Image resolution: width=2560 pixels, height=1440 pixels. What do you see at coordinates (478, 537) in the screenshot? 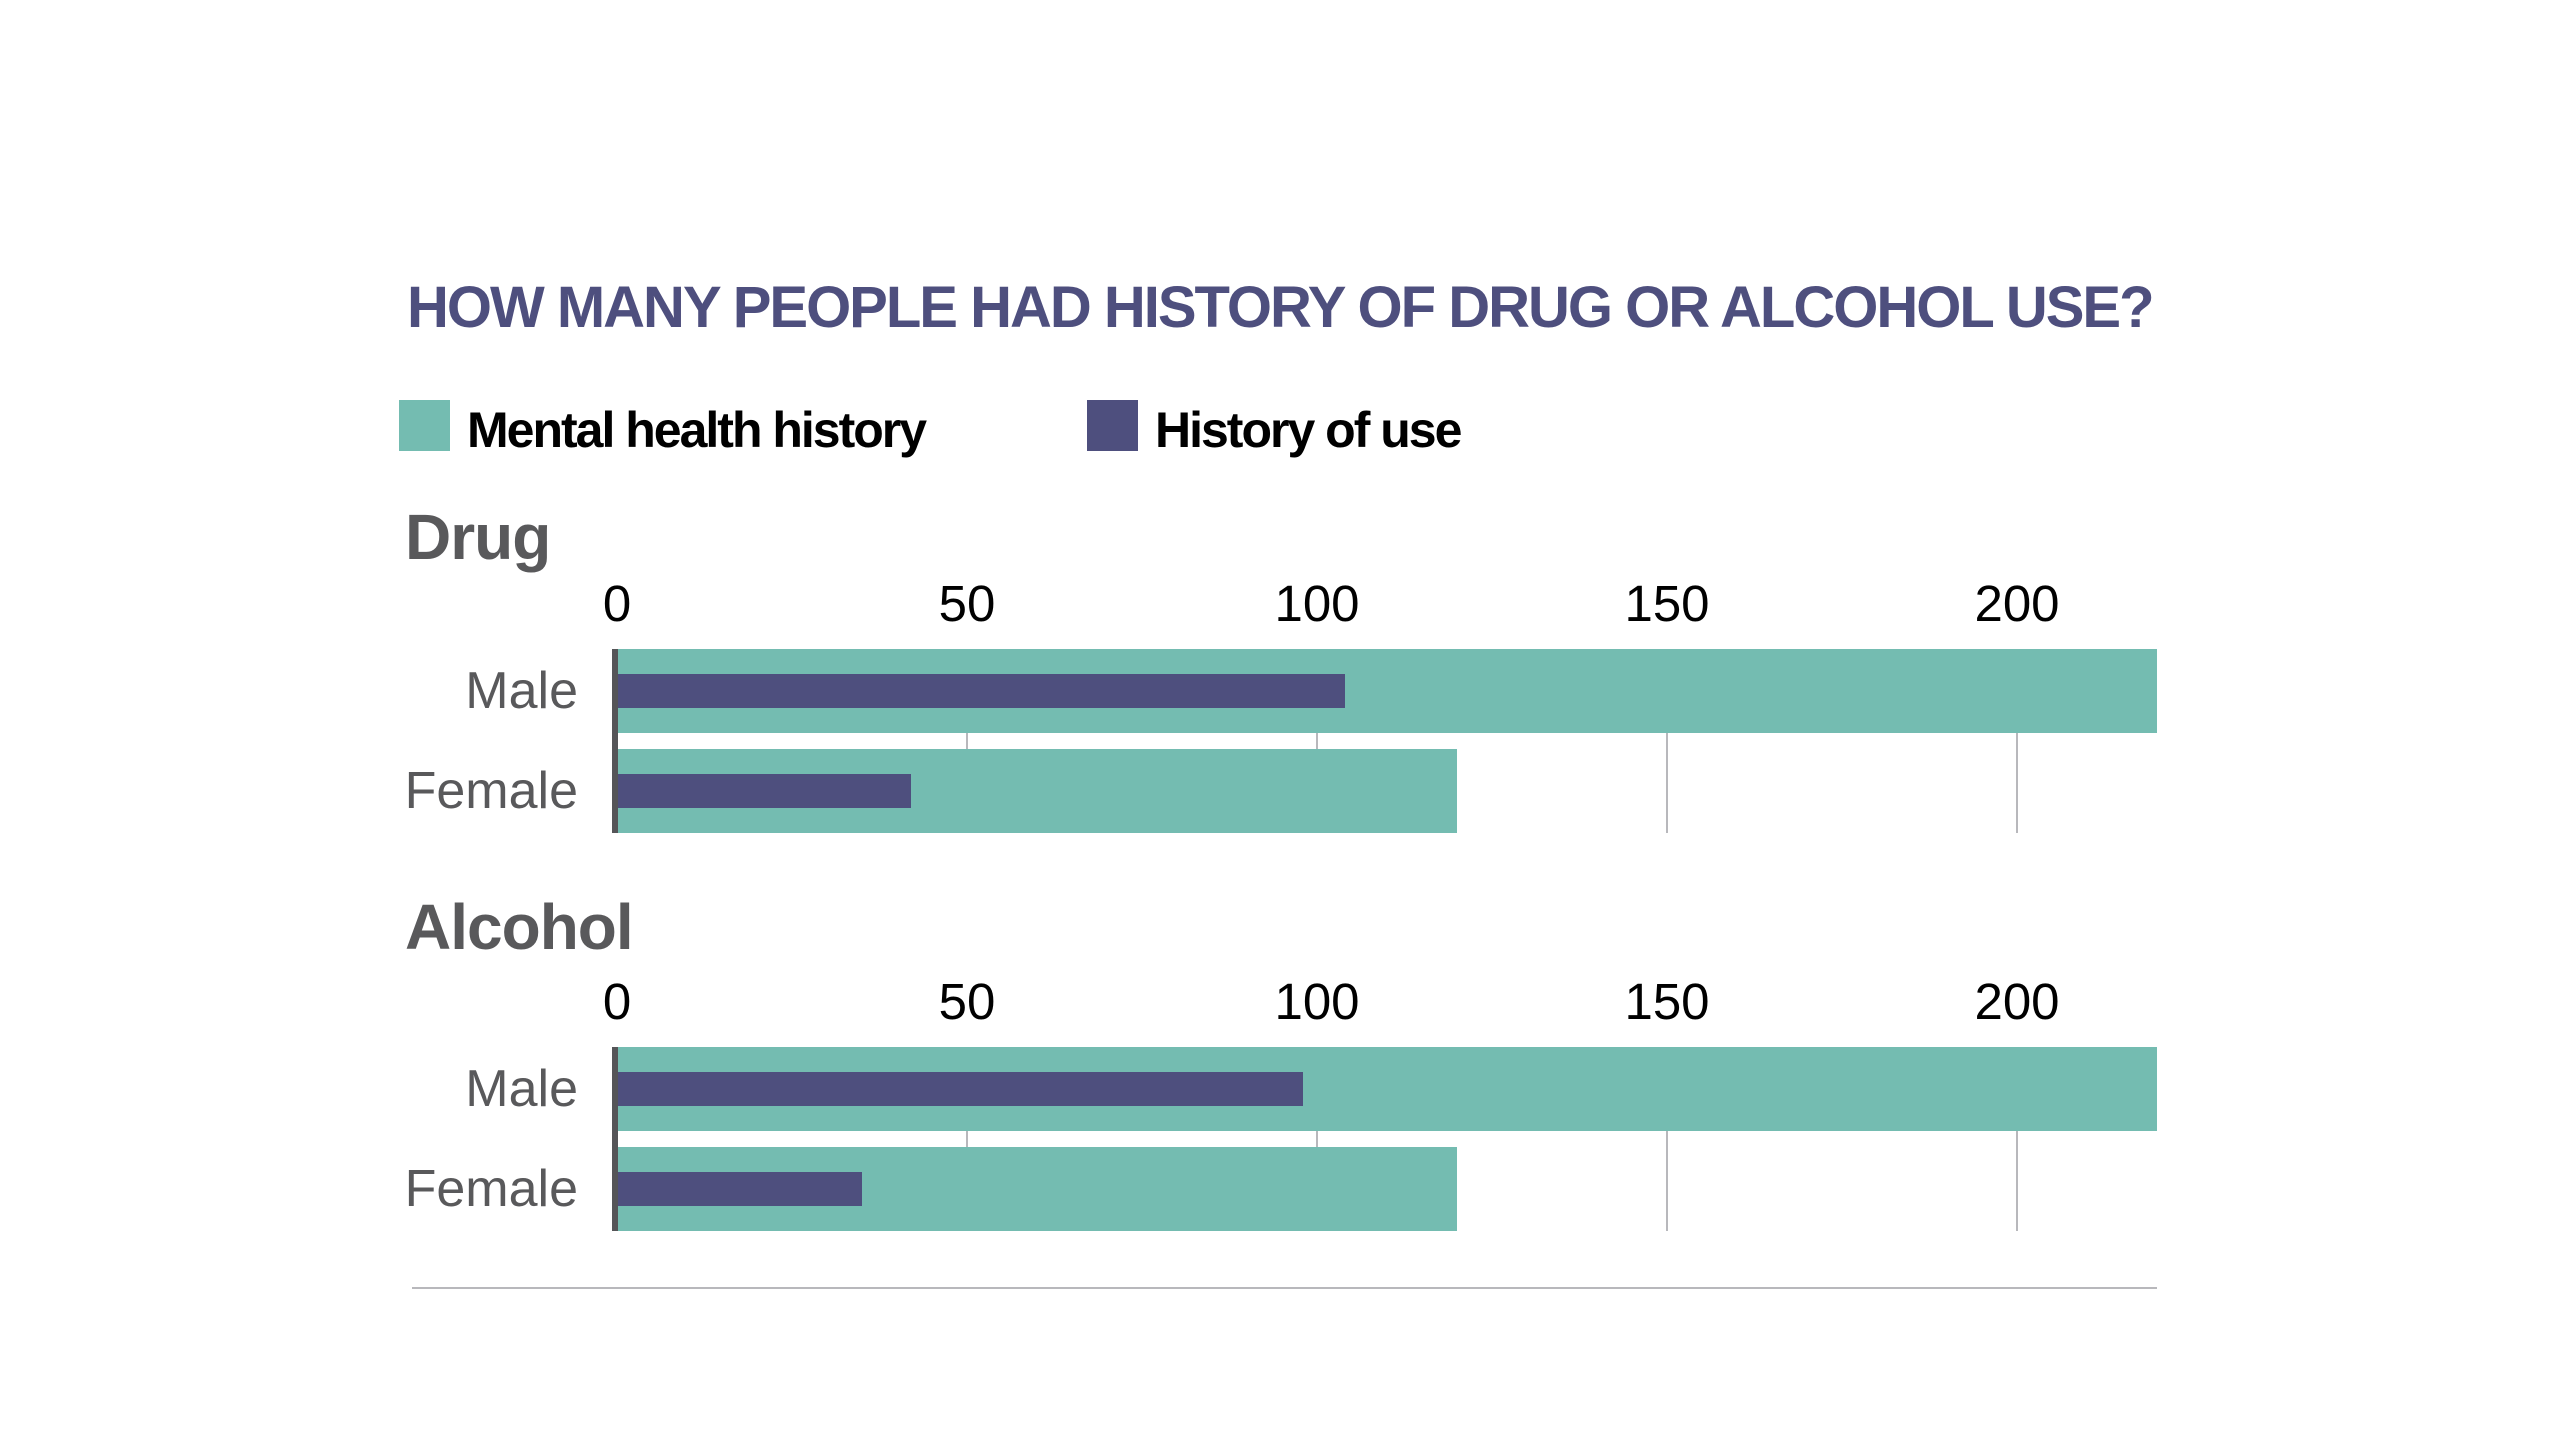
I see `section-title-drug: Drug` at bounding box center [478, 537].